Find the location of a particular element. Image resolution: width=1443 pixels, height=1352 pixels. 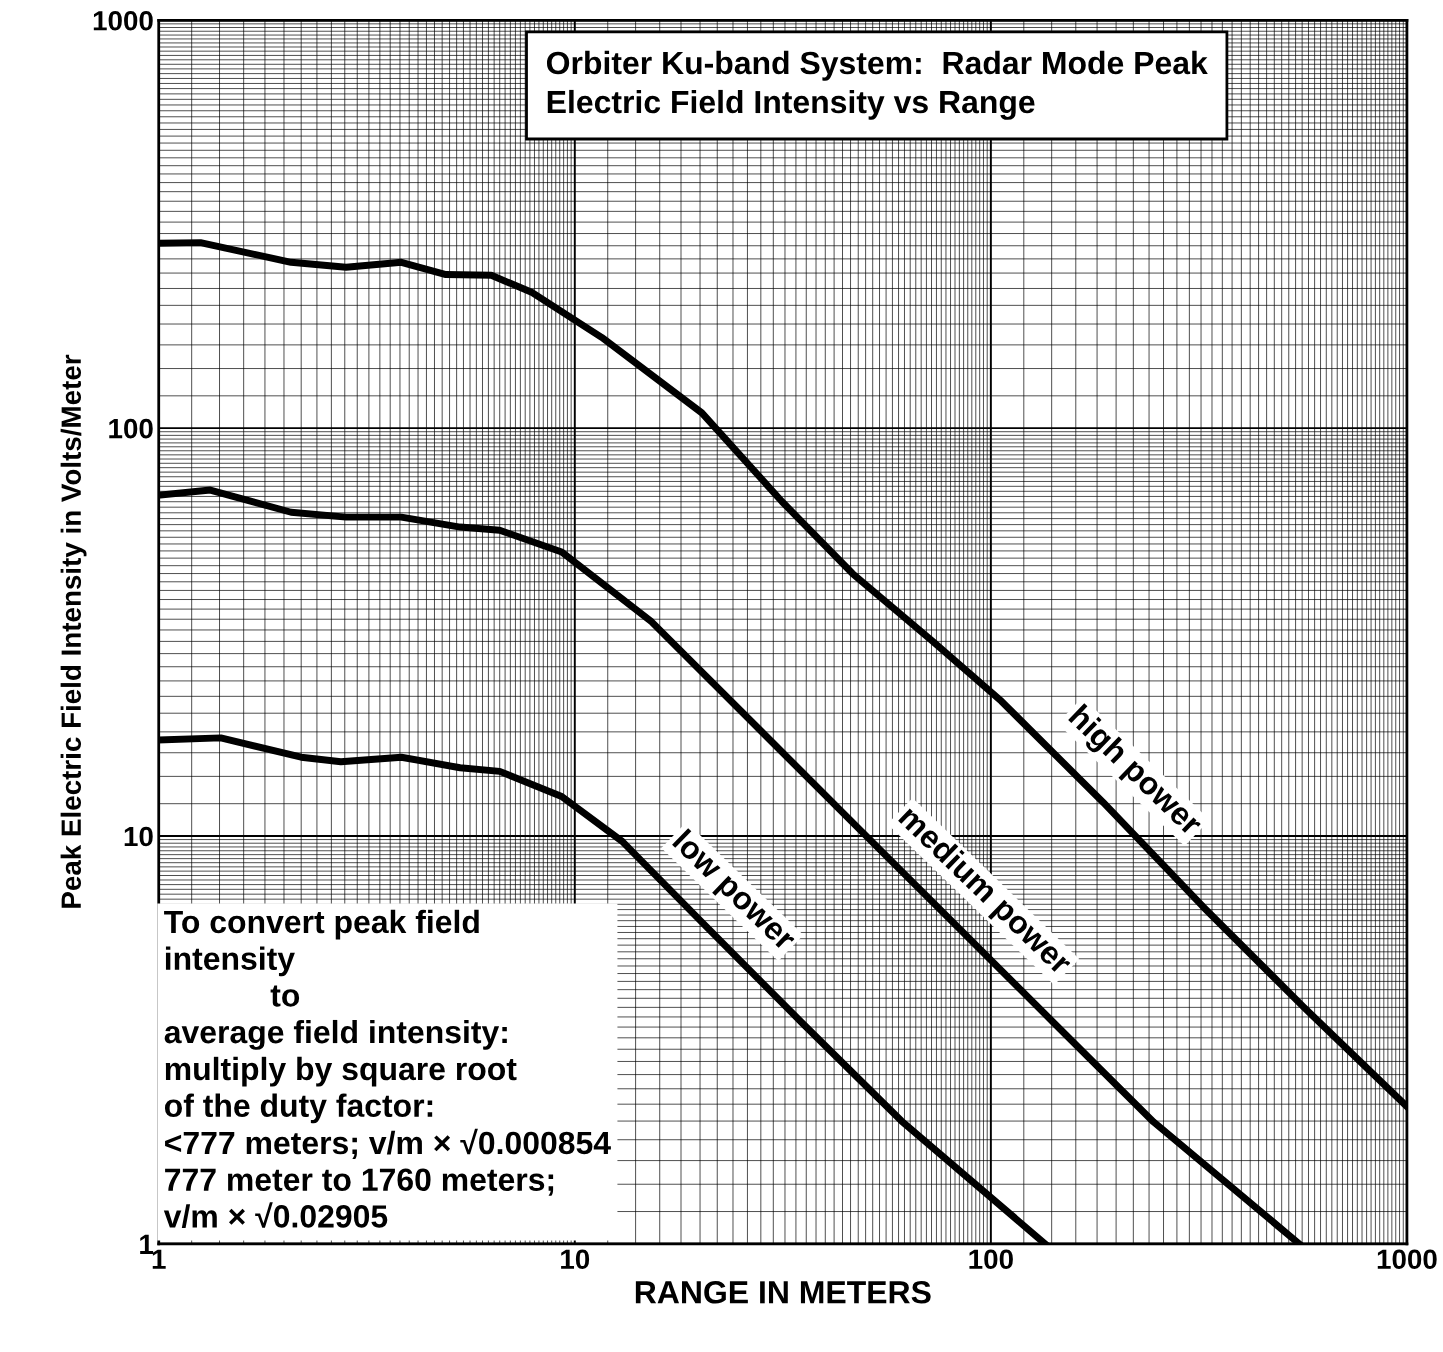

x-axis-title: RANGE IN METERS is located at coordinates (783, 1292).